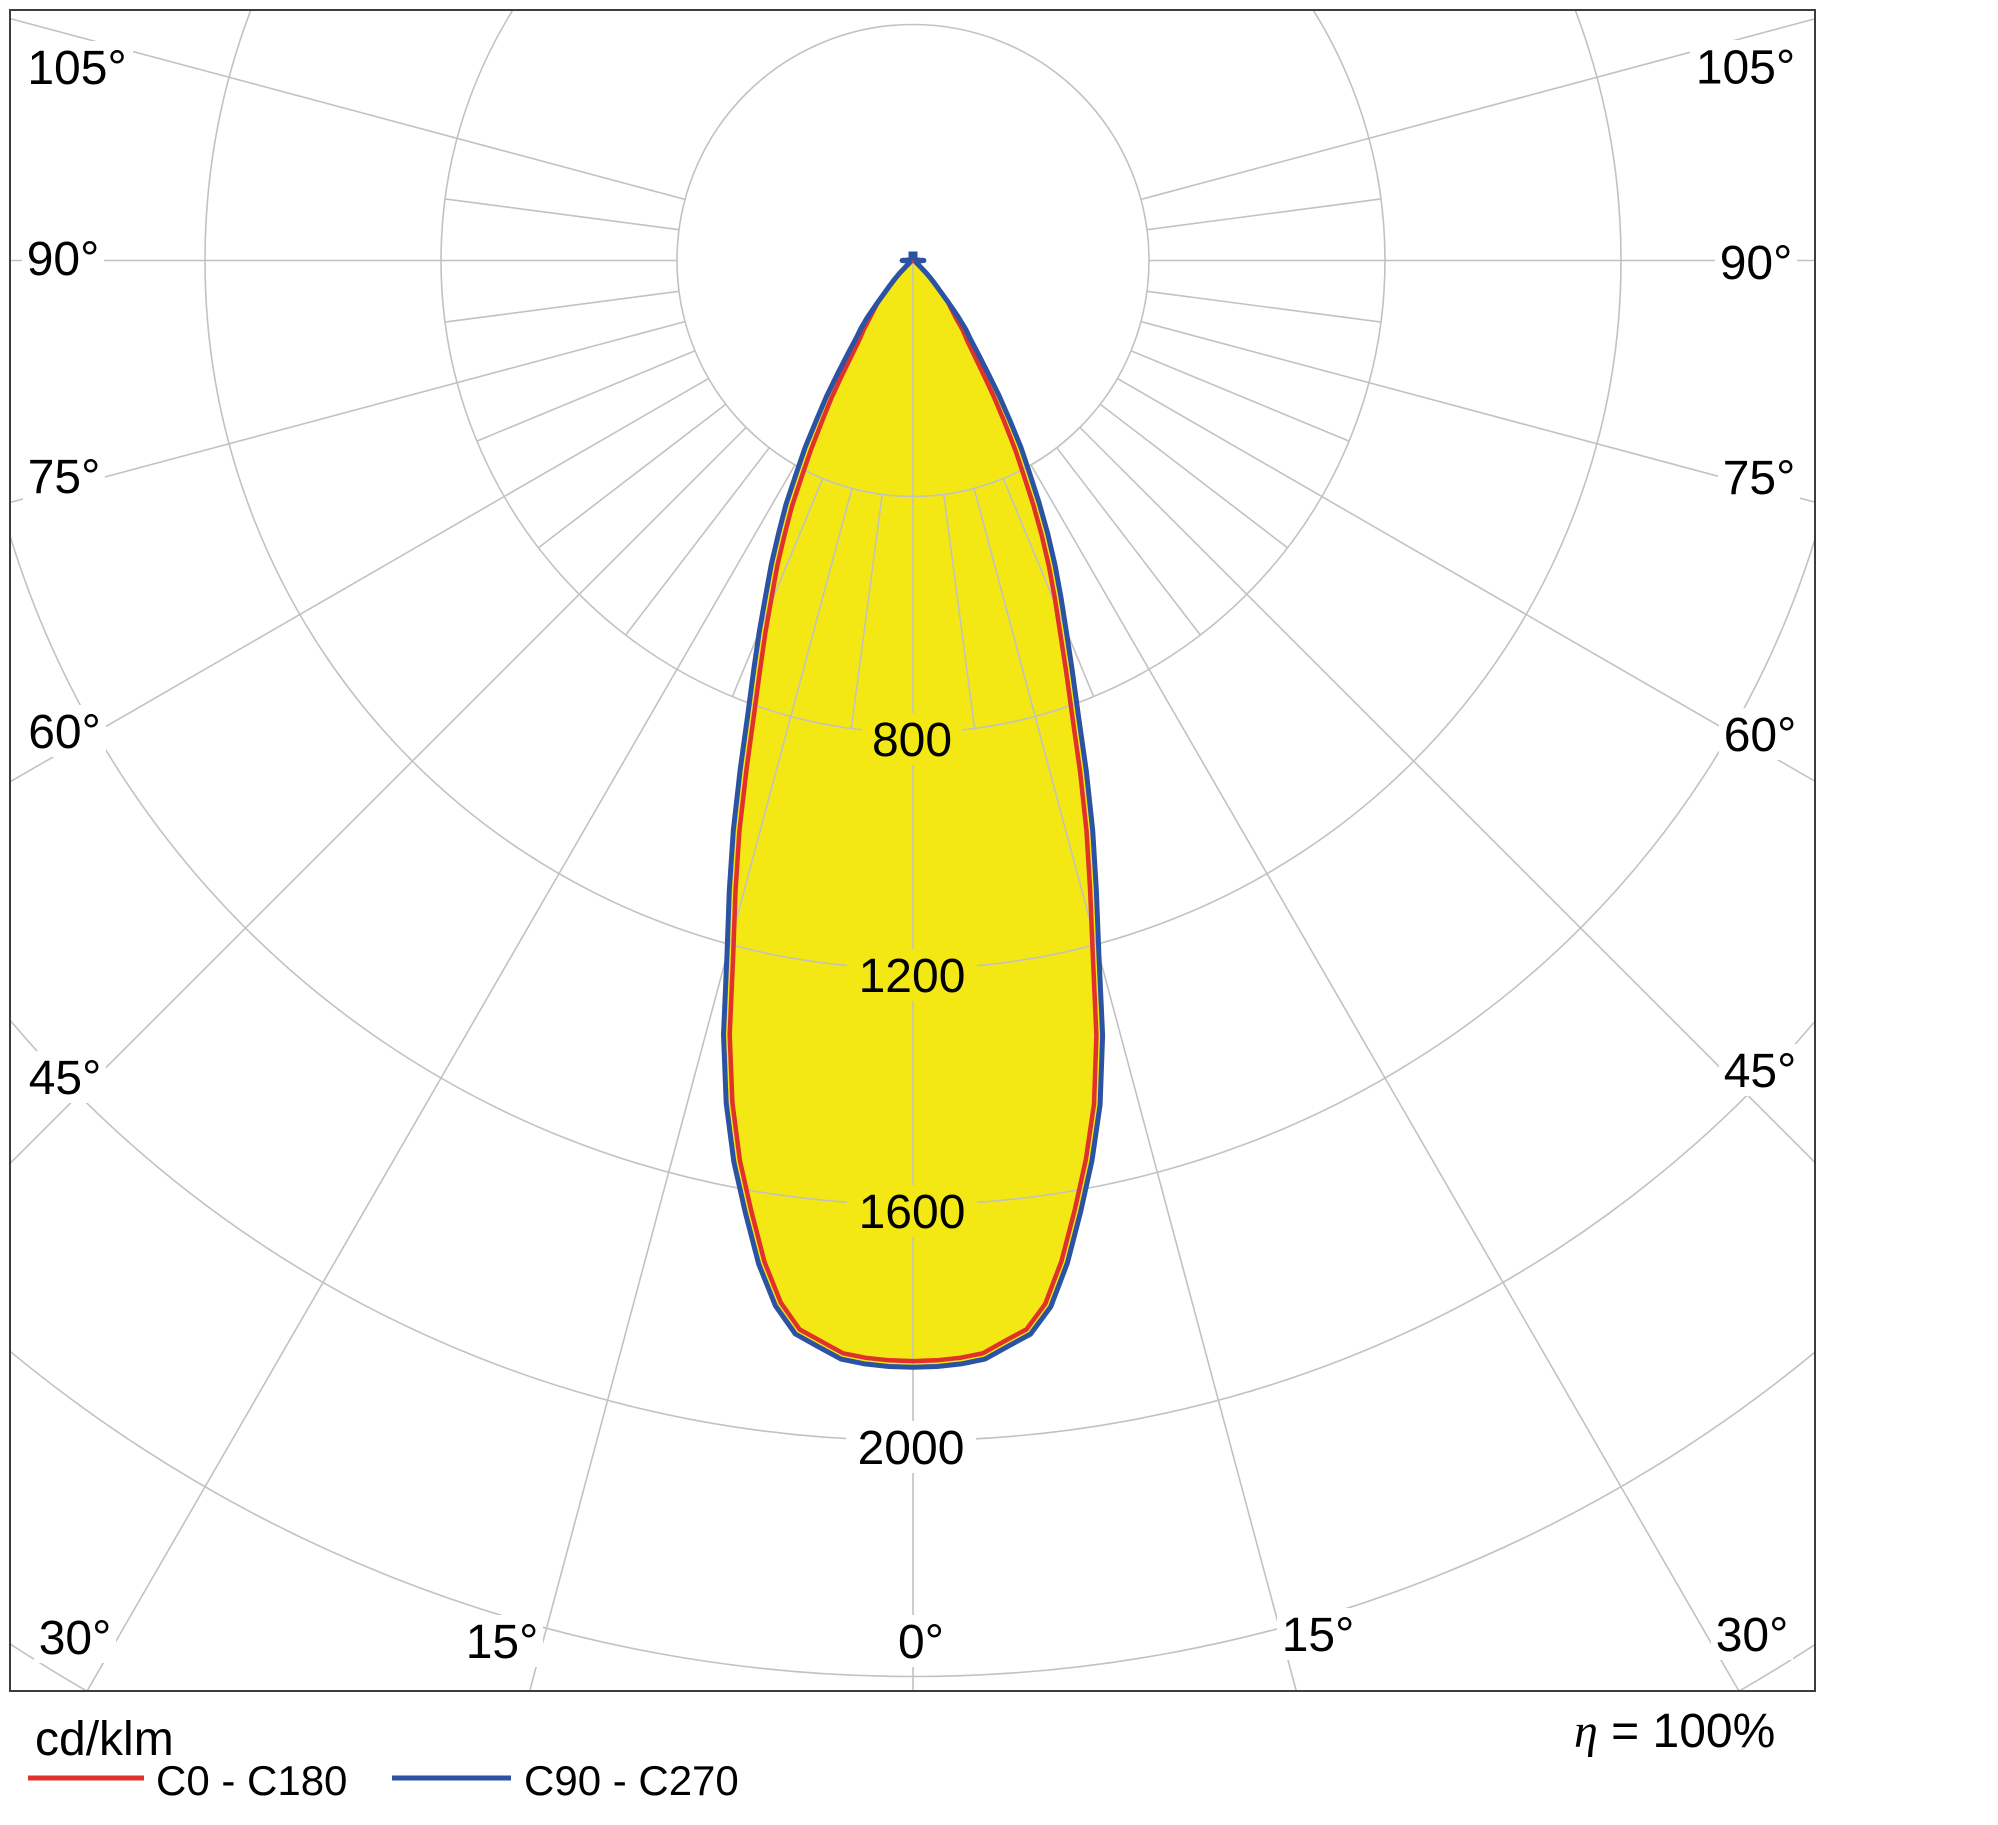 This screenshot has height=1825, width=1998. I want to click on svg-text: η = 100%, so click(1674, 1731).